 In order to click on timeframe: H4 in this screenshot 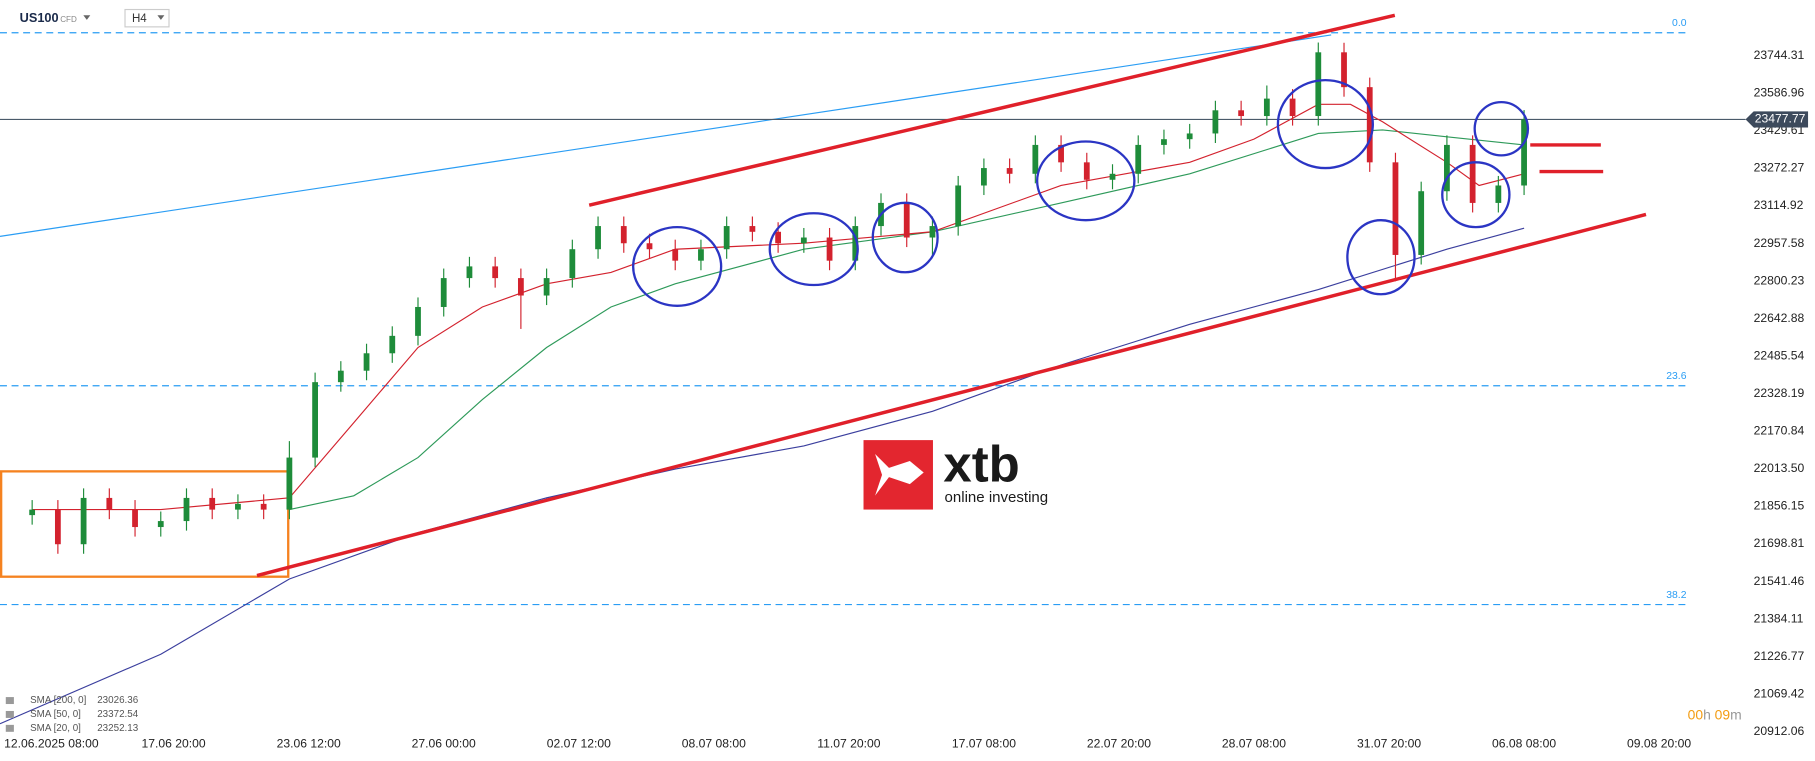, I will do `click(139, 19)`.